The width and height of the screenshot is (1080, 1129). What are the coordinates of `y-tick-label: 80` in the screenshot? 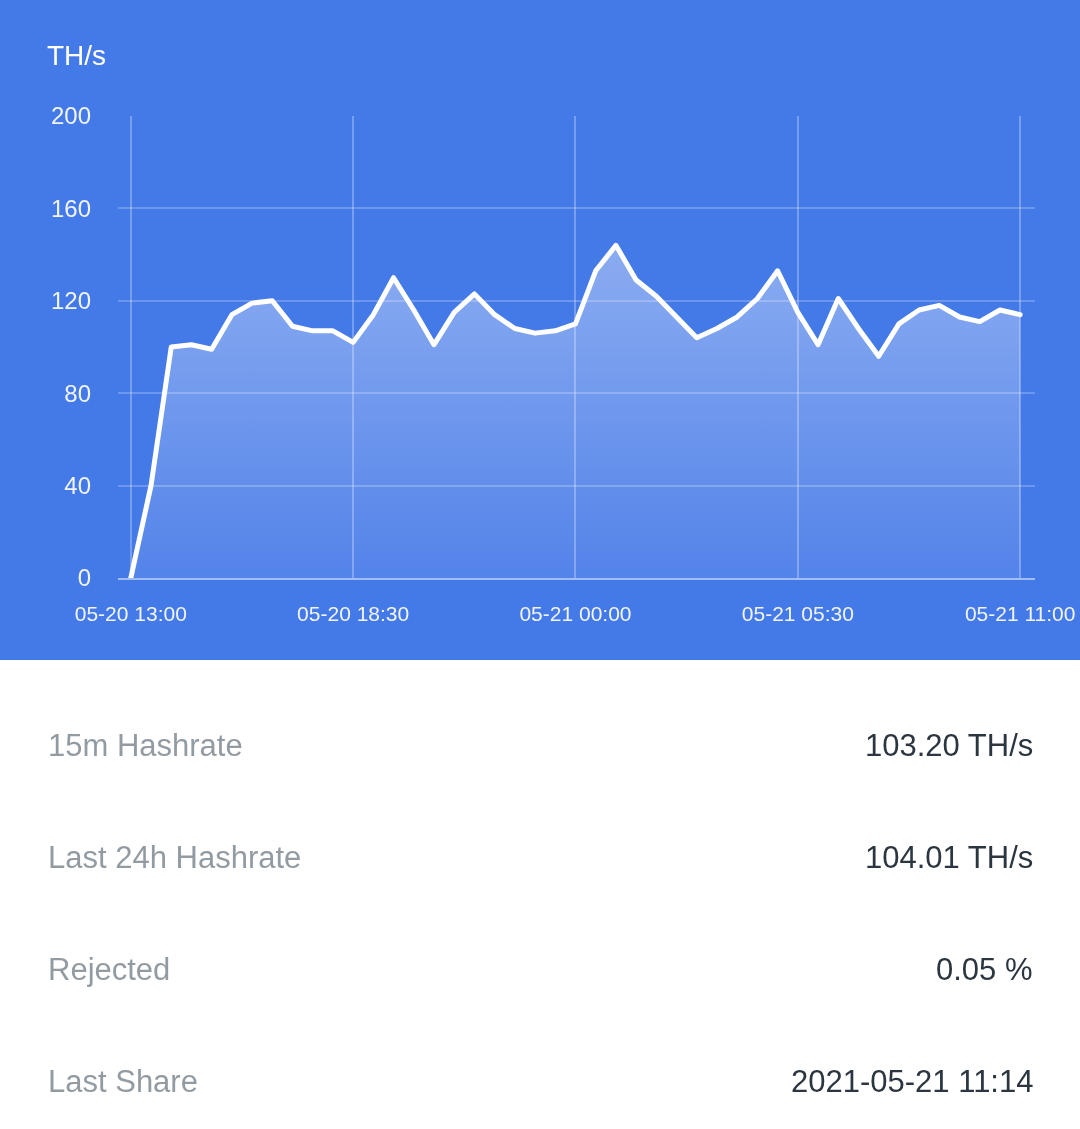 It's located at (77, 393).